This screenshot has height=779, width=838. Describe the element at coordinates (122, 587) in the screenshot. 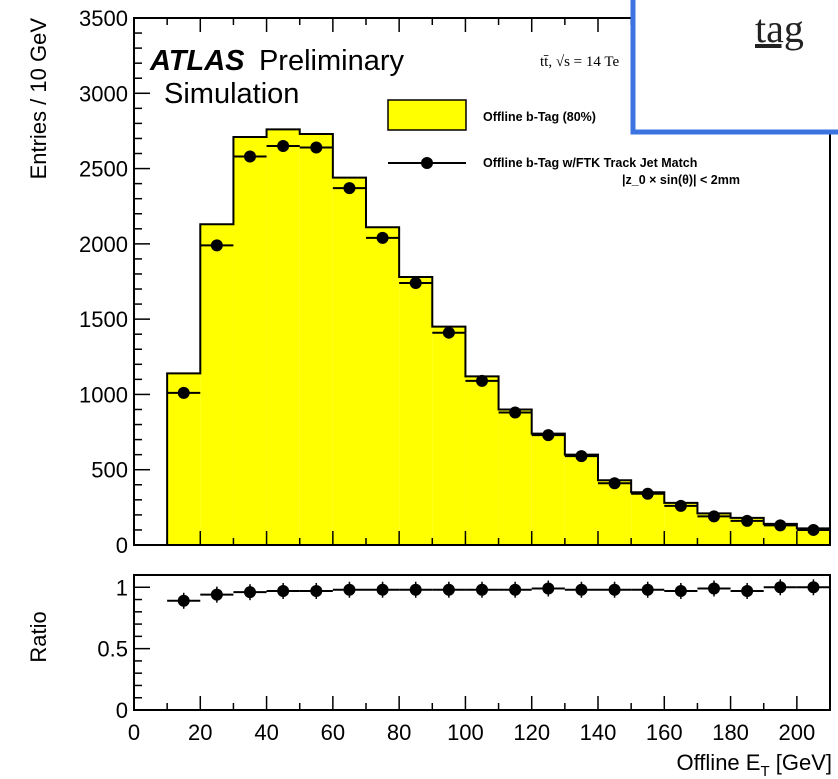

I see `ratio-y-tick-label: 1` at that location.